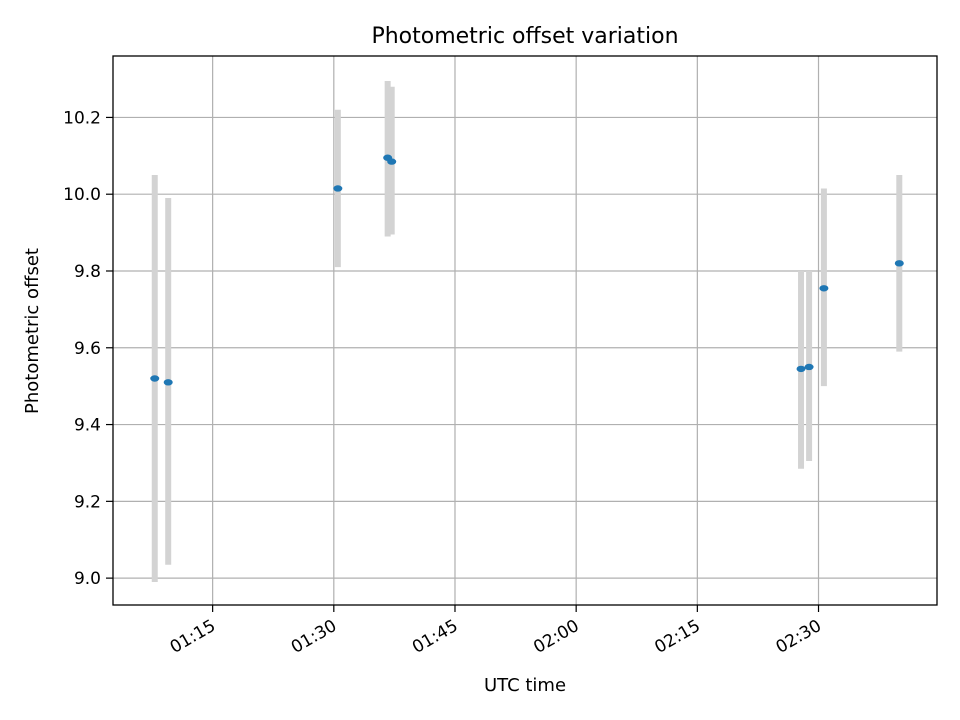 This screenshot has height=720, width=960. I want to click on y-tick-label: 9.6, so click(87, 349).